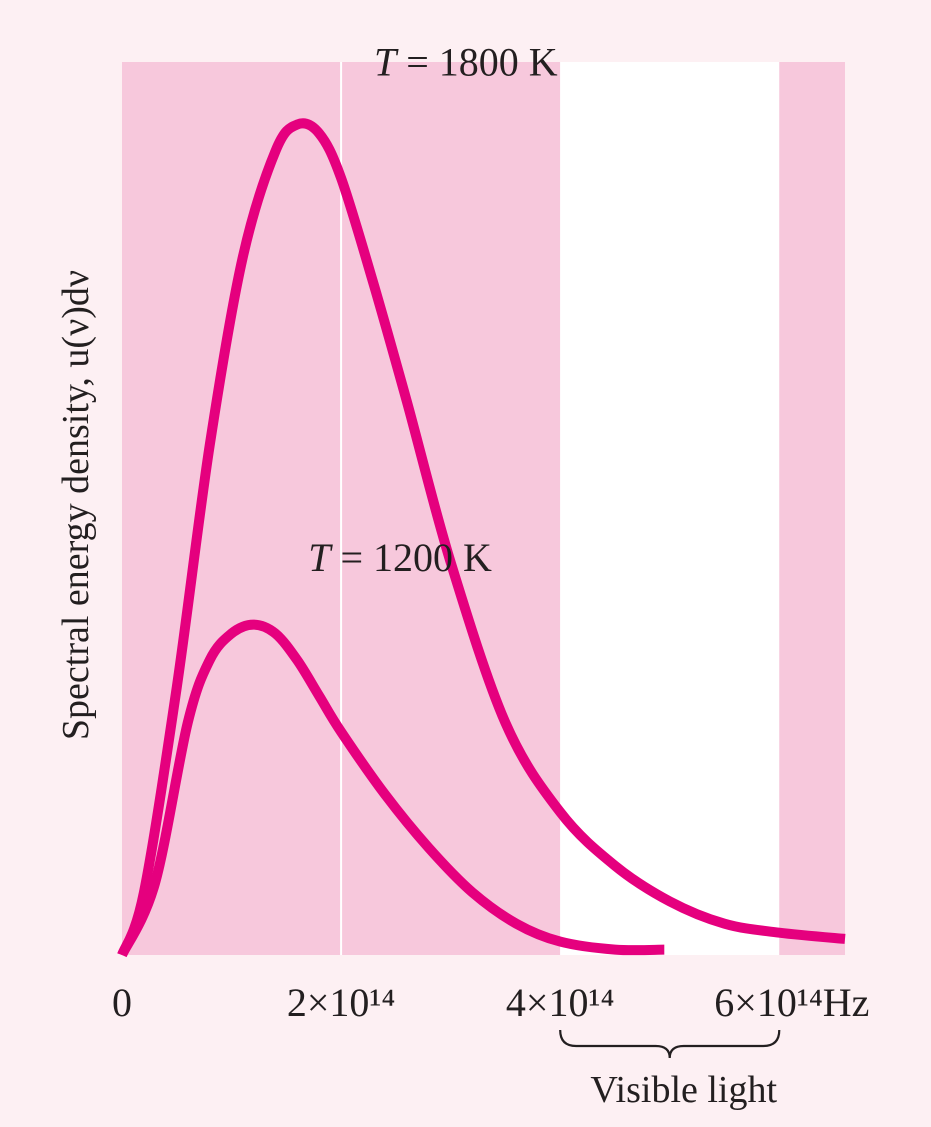 This screenshot has width=931, height=1127. I want to click on x-tick-label-0: 0, so click(122, 1002).